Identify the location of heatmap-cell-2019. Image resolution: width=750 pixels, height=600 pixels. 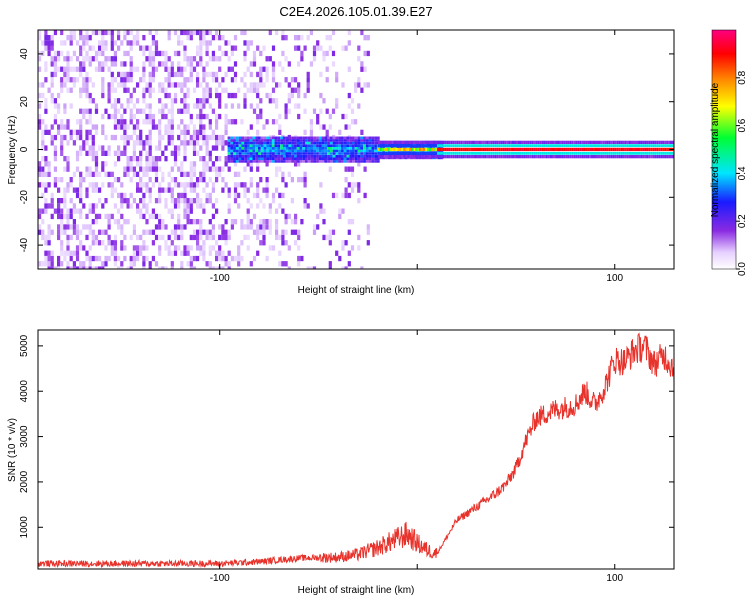
(281, 145).